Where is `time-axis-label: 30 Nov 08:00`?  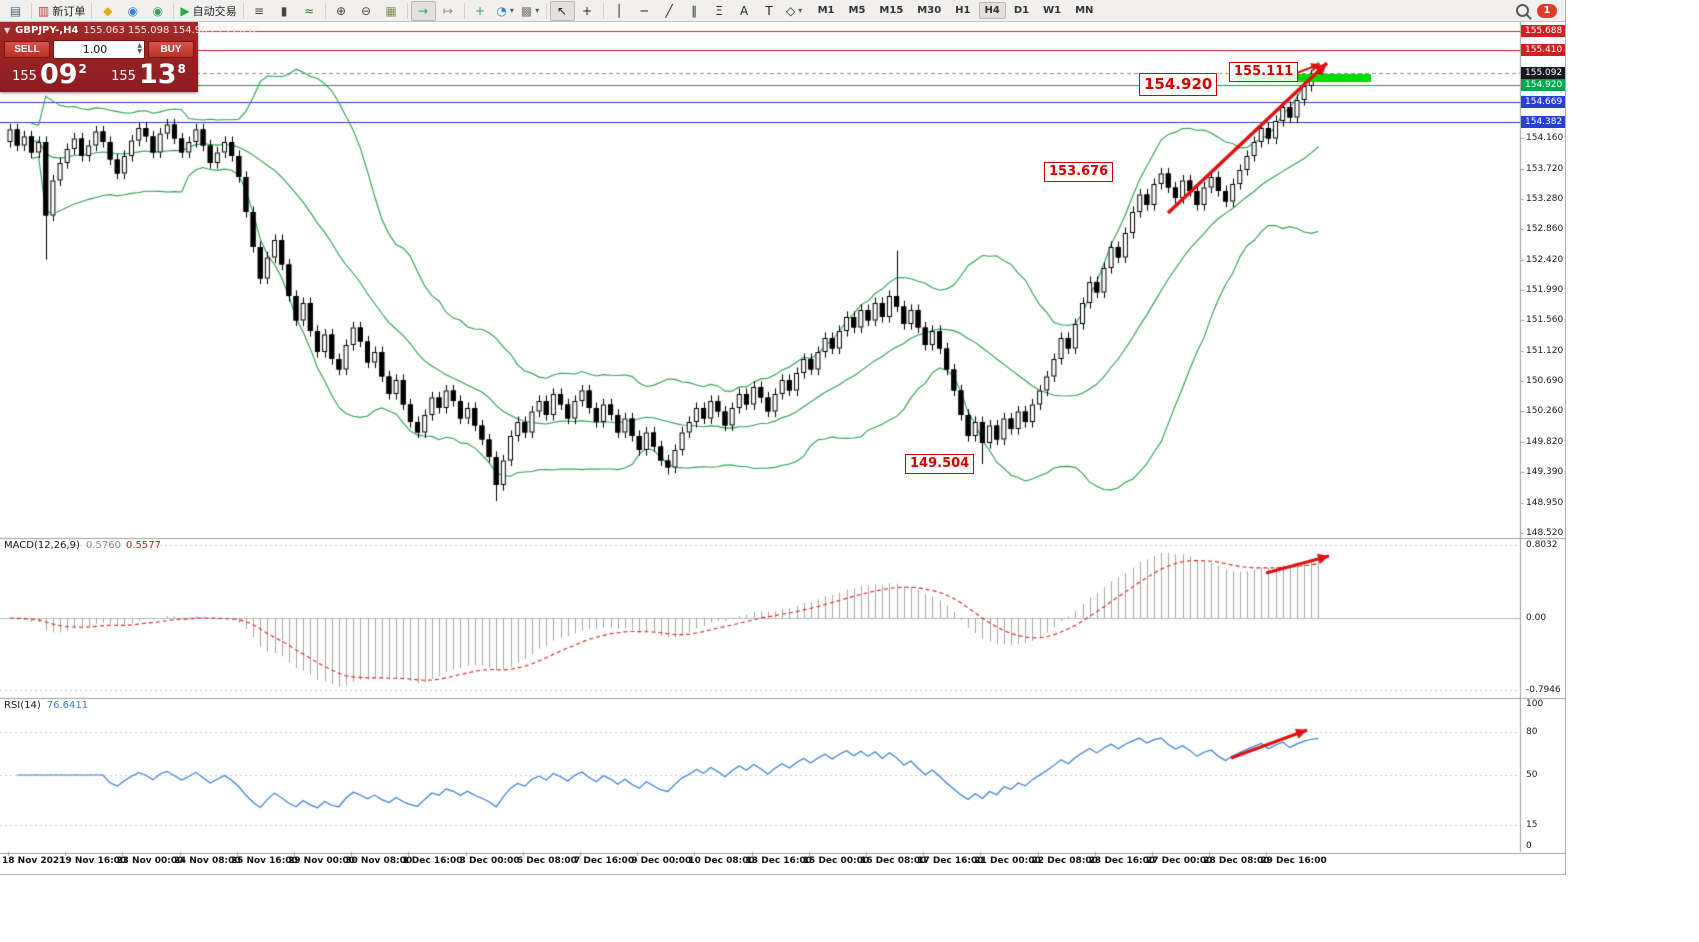 time-axis-label: 30 Nov 08:00 is located at coordinates (379, 861).